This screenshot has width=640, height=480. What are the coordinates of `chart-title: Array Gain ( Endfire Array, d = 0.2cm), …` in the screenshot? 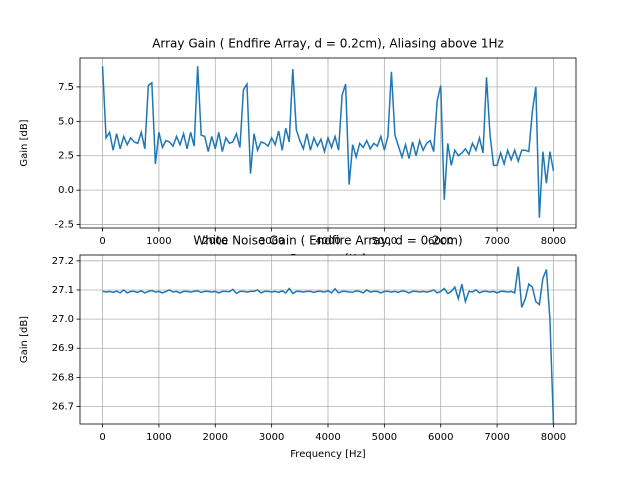 It's located at (328, 44).